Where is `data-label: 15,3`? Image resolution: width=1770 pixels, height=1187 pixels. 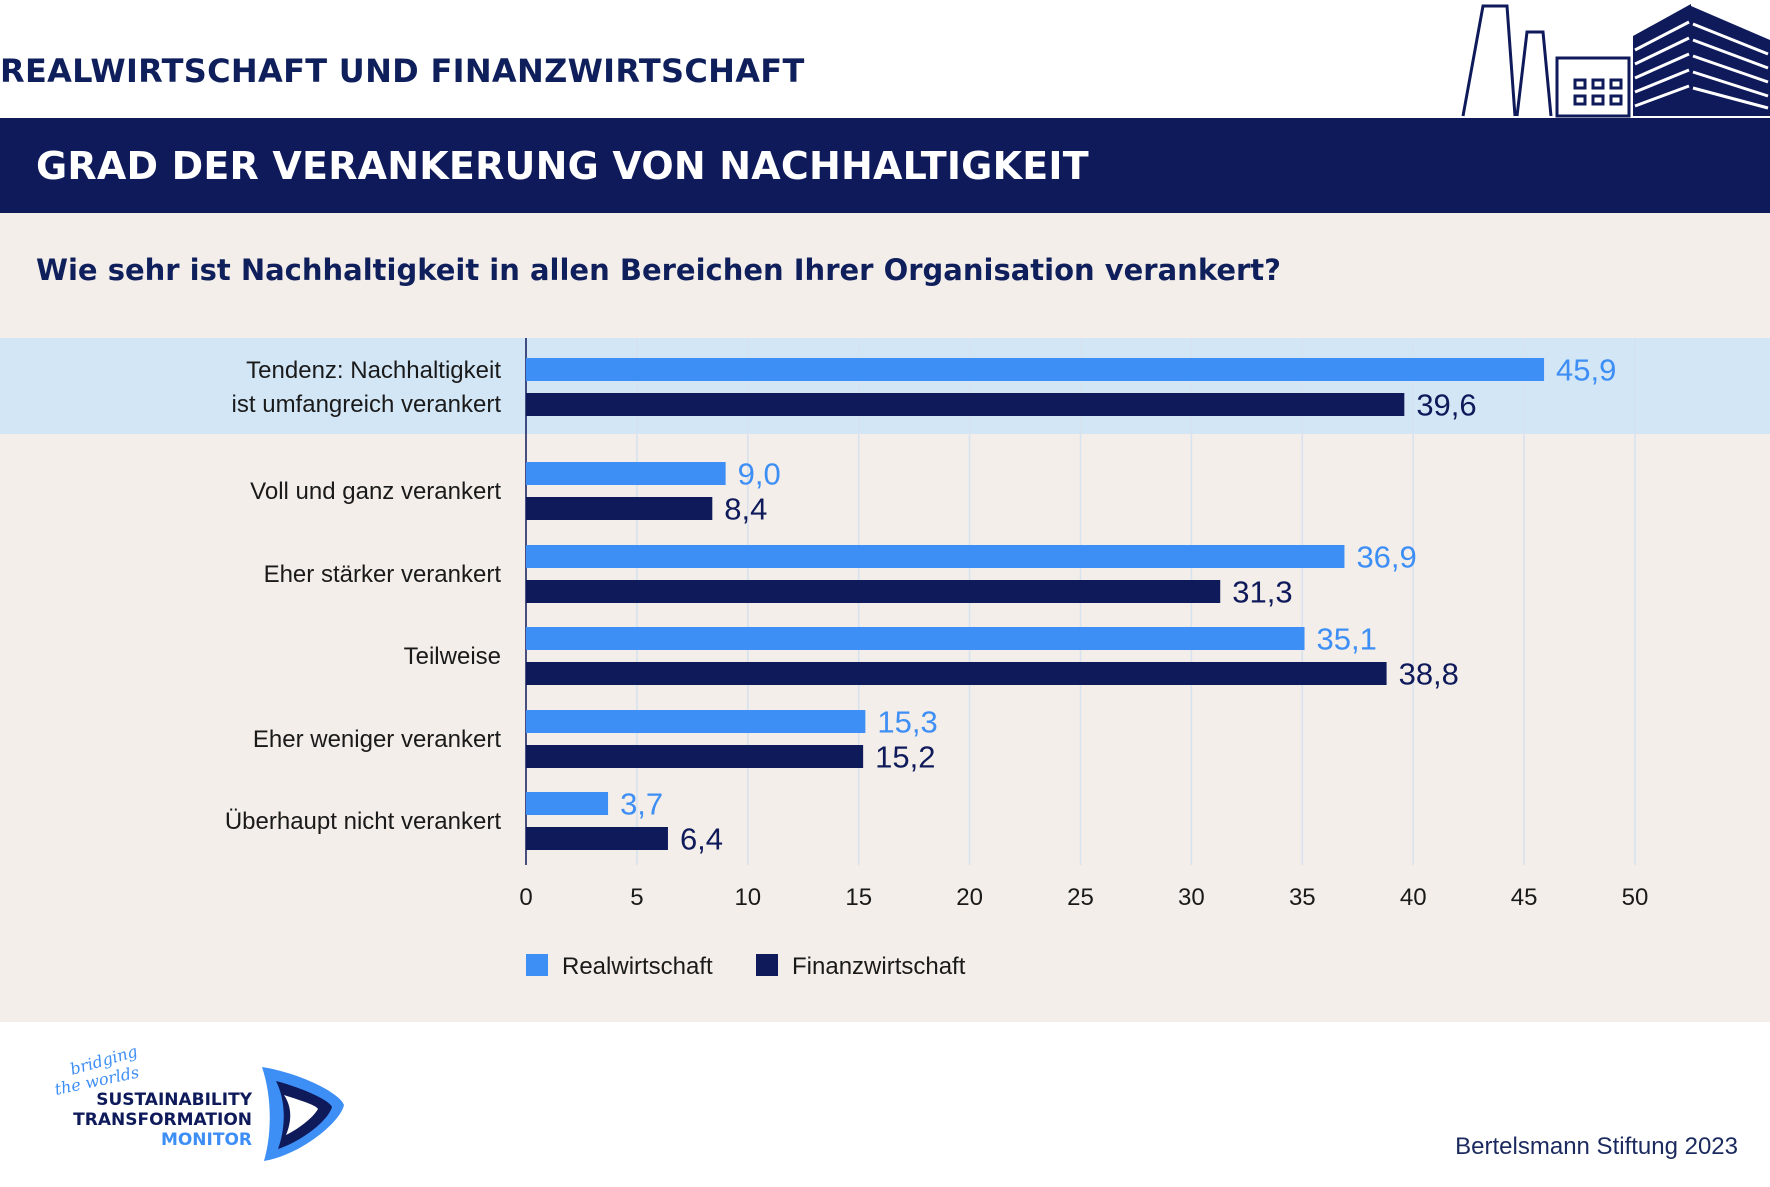
data-label: 15,3 is located at coordinates (907, 722).